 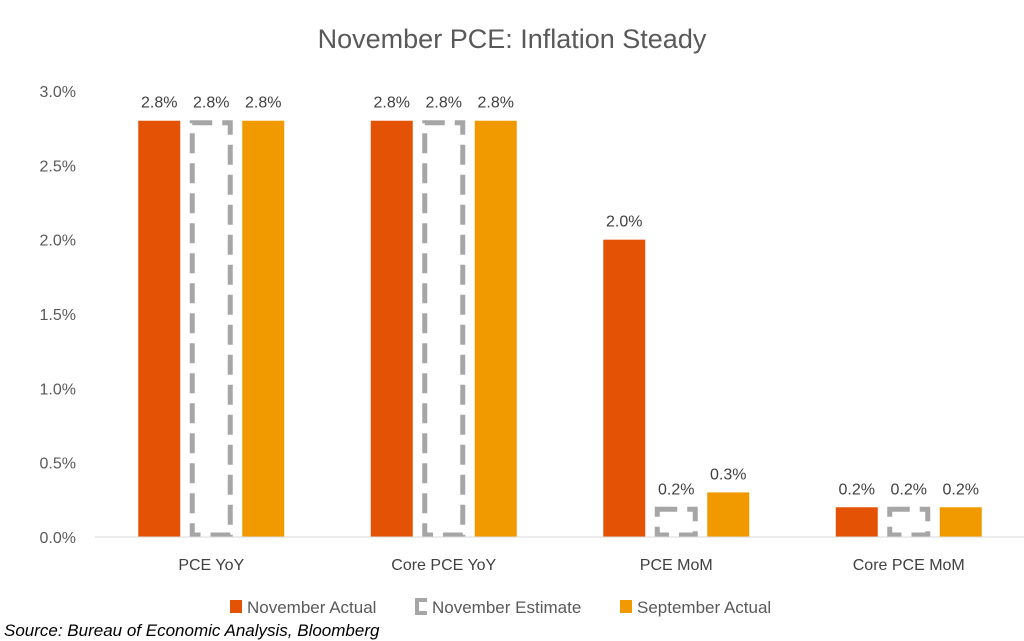 What do you see at coordinates (58, 315) in the screenshot?
I see `y-tick-label: 1.5%` at bounding box center [58, 315].